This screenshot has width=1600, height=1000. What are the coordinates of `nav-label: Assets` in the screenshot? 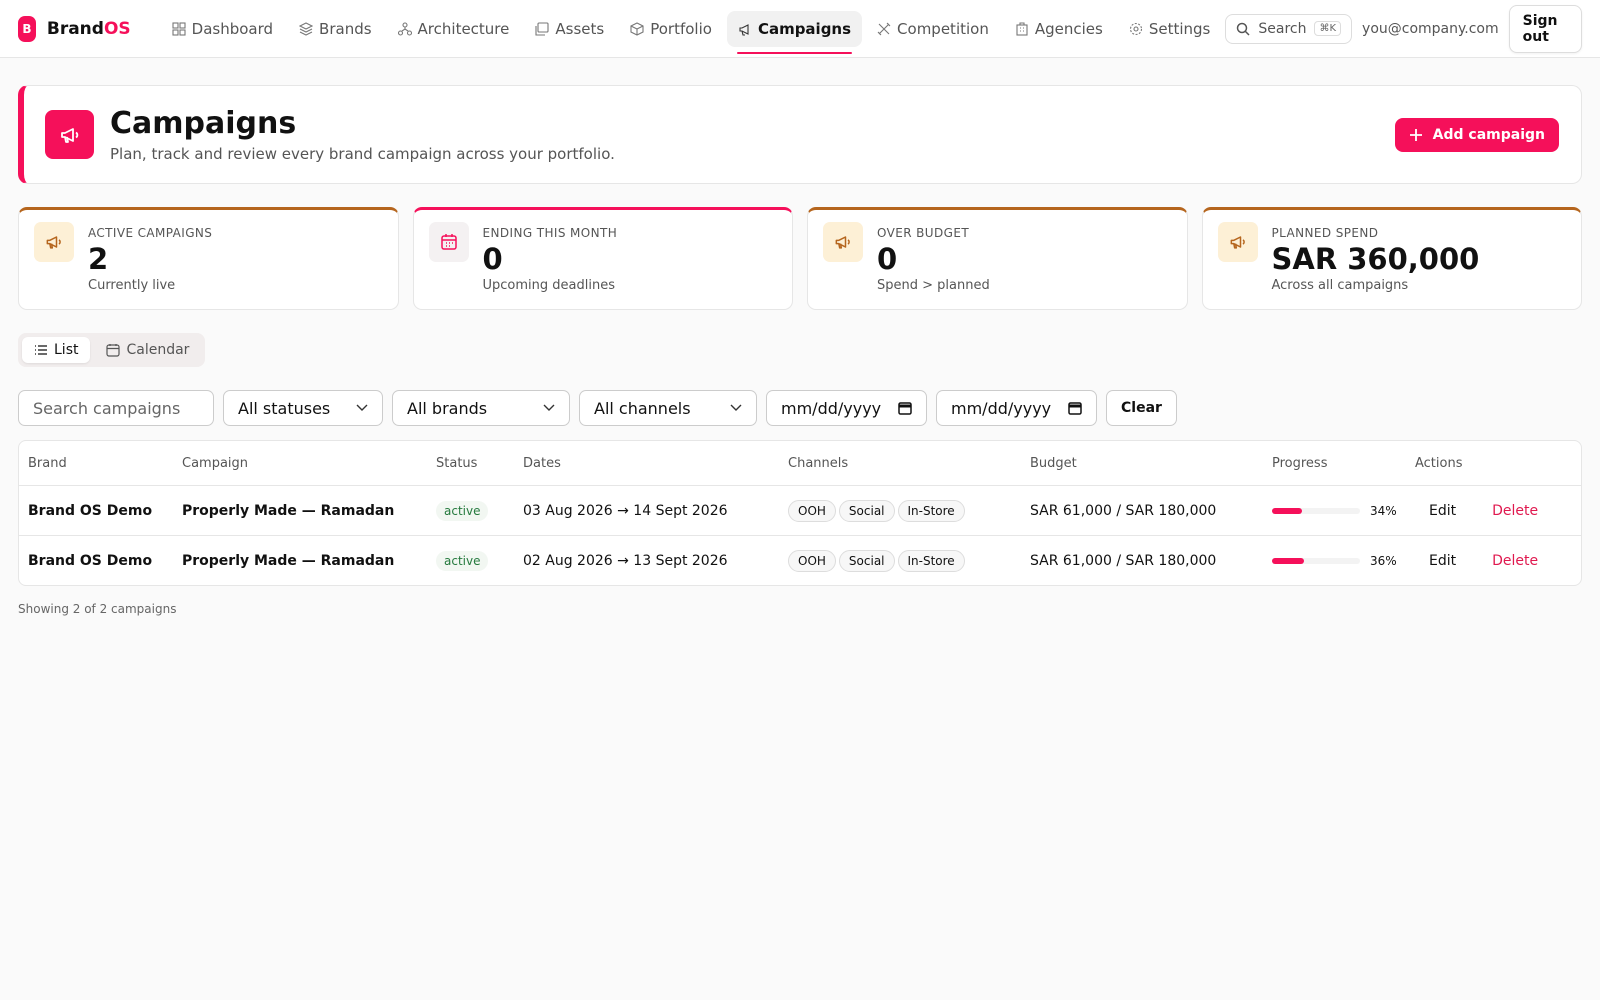 It's located at (580, 28).